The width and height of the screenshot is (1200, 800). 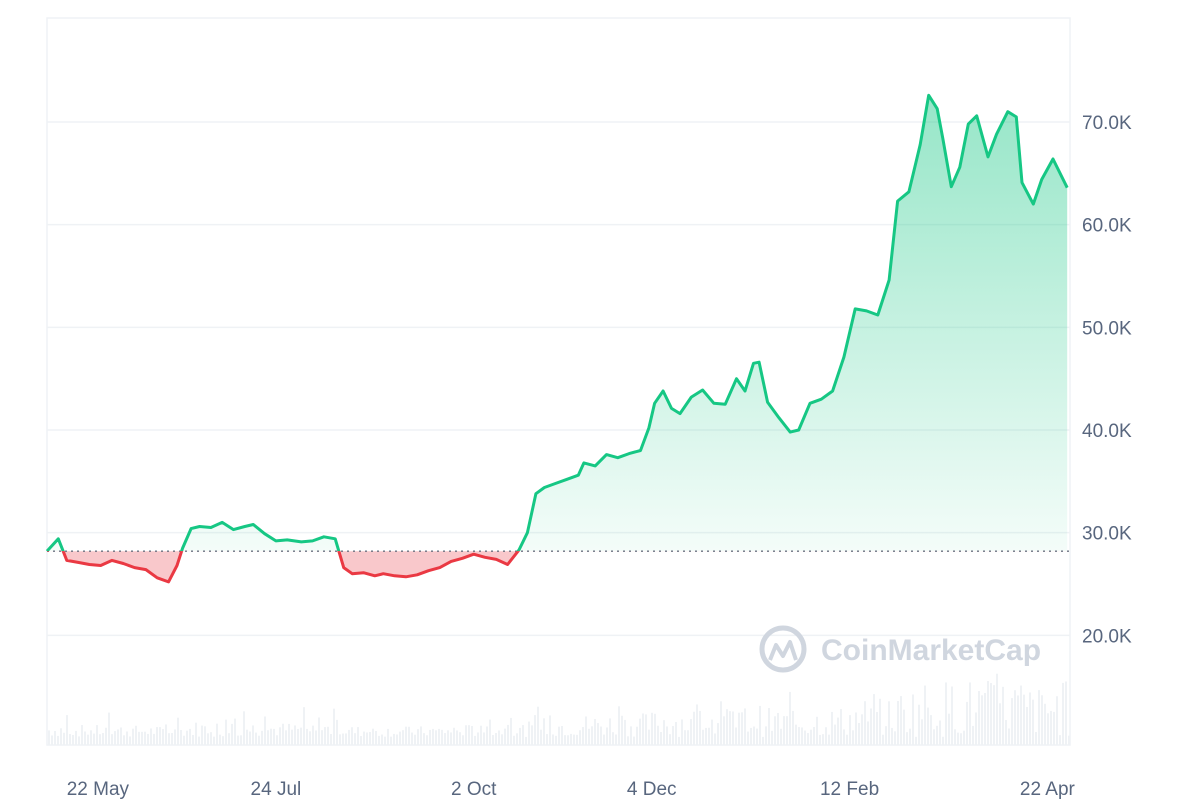 What do you see at coordinates (849, 789) in the screenshot?
I see `x-tick-label: 12 Feb` at bounding box center [849, 789].